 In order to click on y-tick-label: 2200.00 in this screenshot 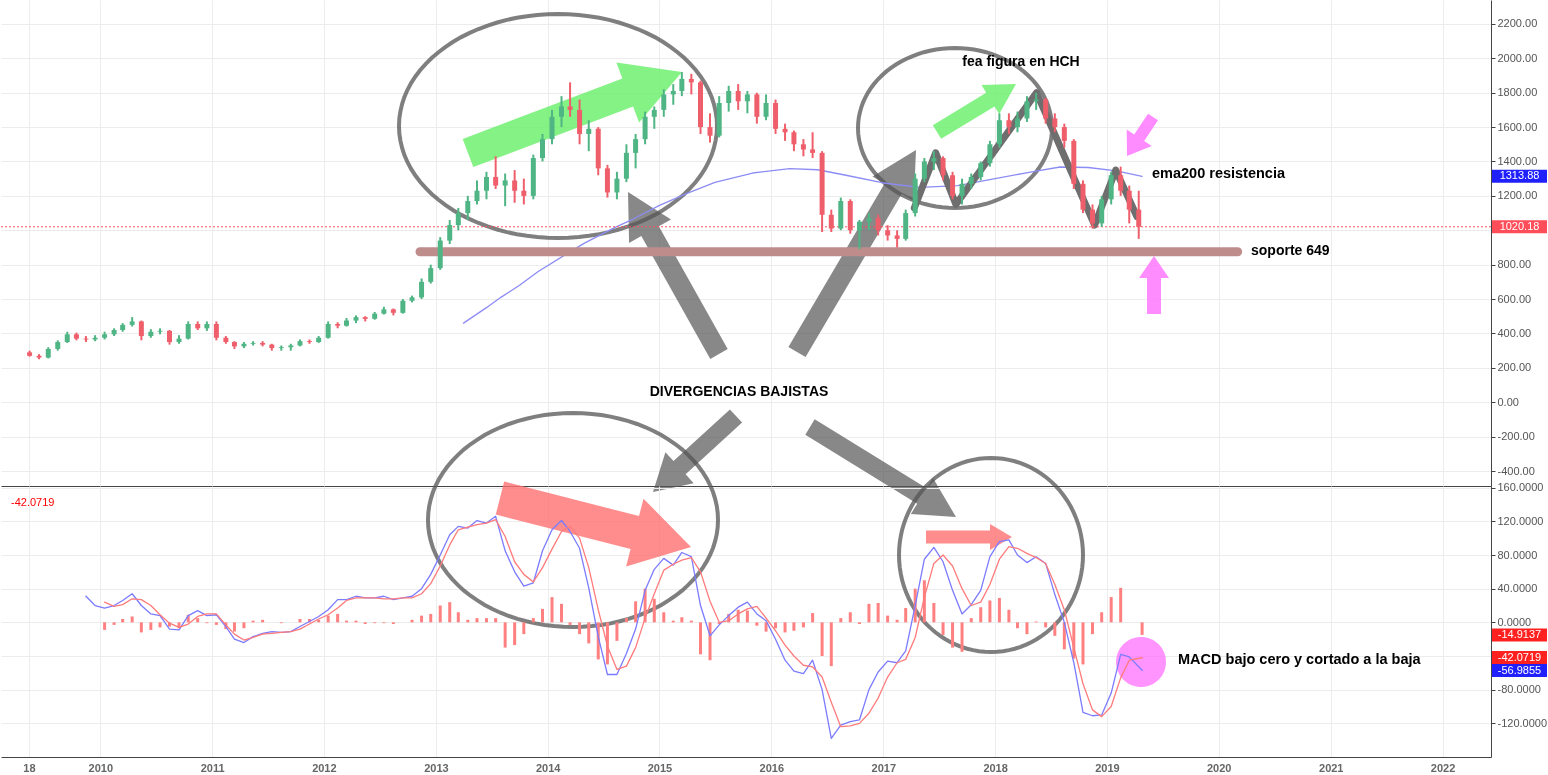, I will do `click(1517, 23)`.